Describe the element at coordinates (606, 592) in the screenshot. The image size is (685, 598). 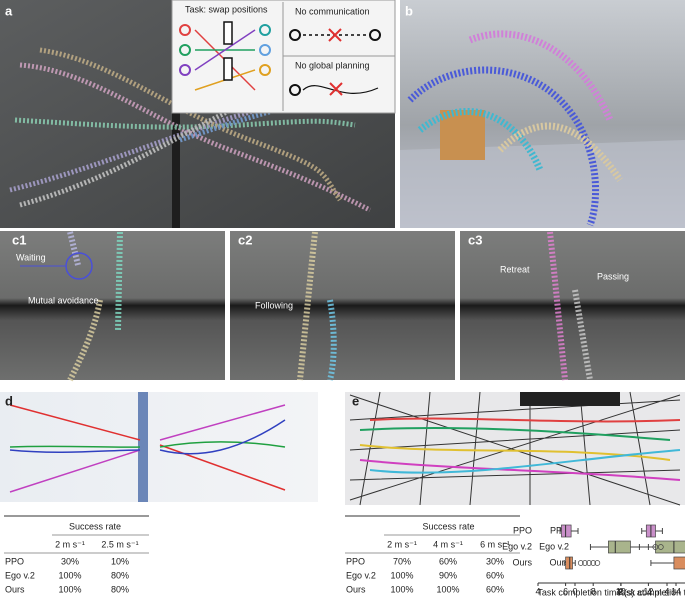
I see `x-axis-label: Task completion time (s) at 4 m s⁻¹` at that location.